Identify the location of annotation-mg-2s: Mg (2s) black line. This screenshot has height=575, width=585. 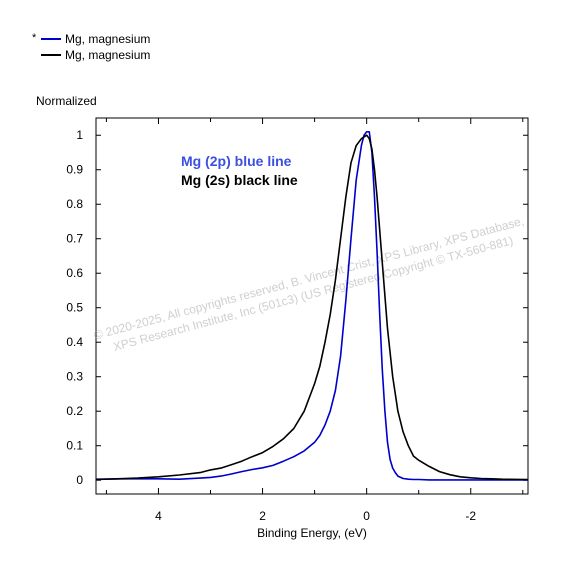
(239, 180).